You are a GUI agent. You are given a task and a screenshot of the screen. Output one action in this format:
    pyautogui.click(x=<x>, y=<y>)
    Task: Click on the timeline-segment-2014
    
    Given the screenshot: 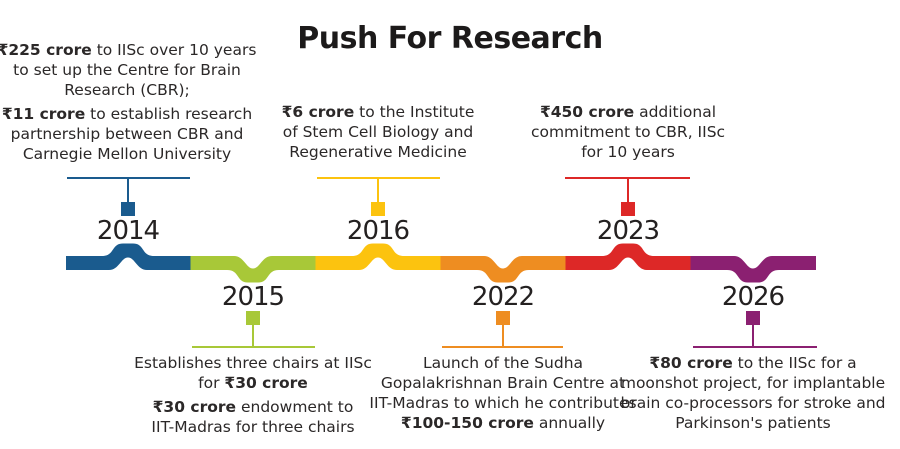 What is the action you would take?
    pyautogui.click(x=128, y=256)
    